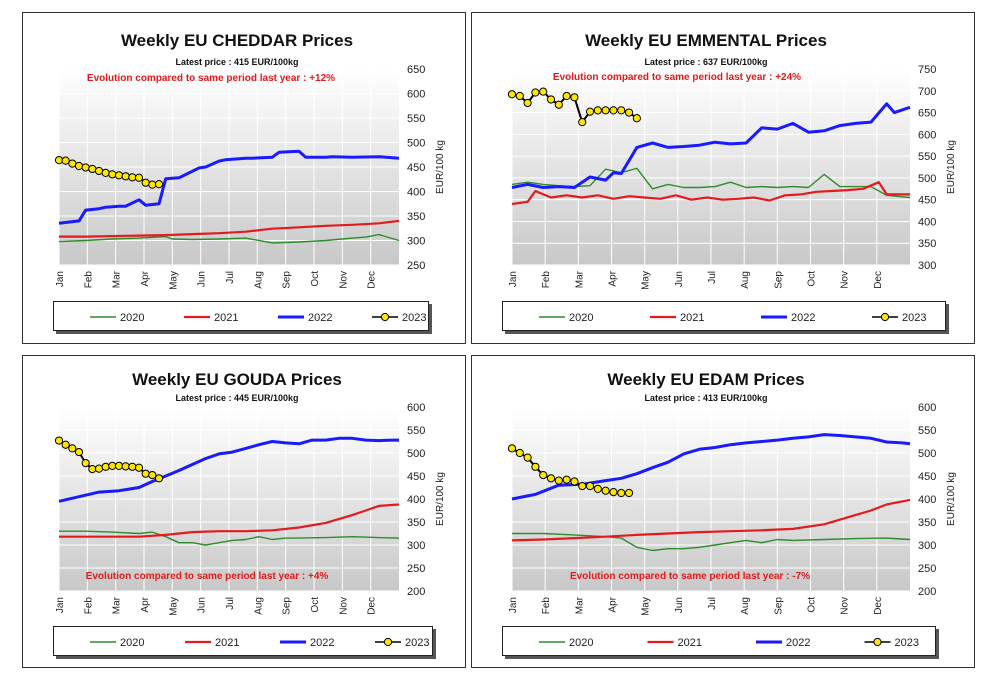  Describe the element at coordinates (416, 70) in the screenshot. I see `y-tick-label: 650` at that location.